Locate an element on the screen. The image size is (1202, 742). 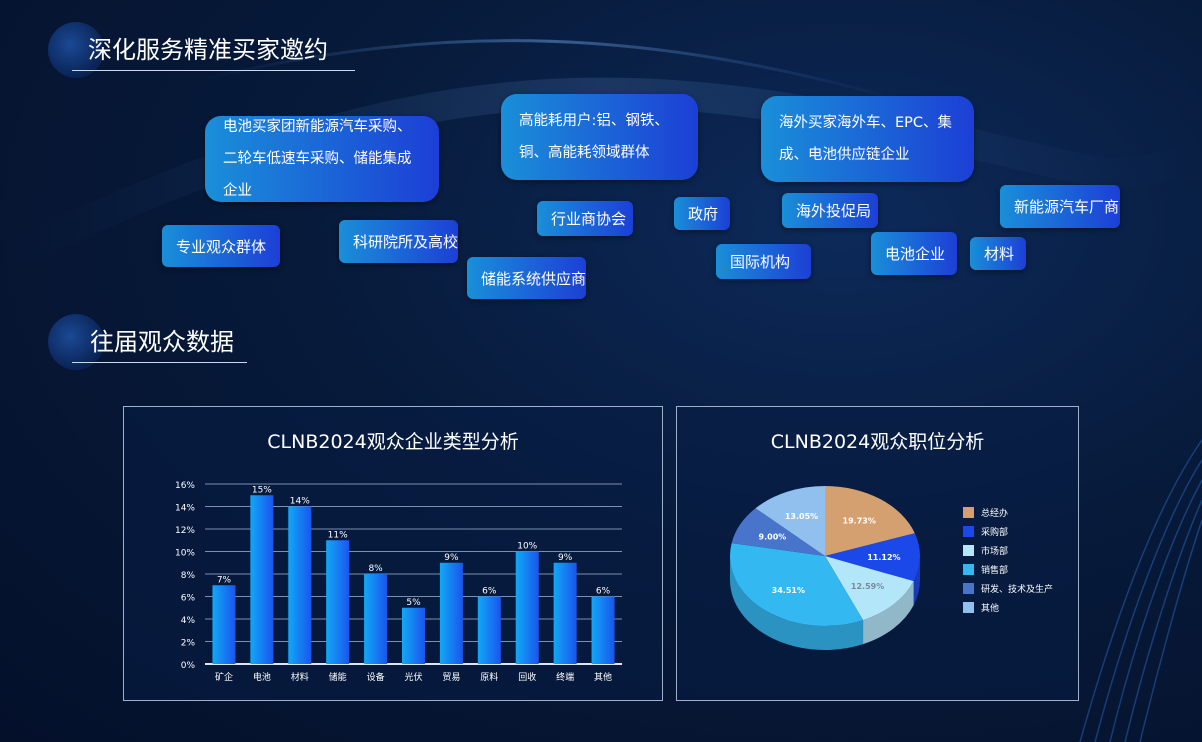
tag-overseas-buyers: 海外买家海外车、EPC、集成、电池供应链企业 is located at coordinates (867, 139).